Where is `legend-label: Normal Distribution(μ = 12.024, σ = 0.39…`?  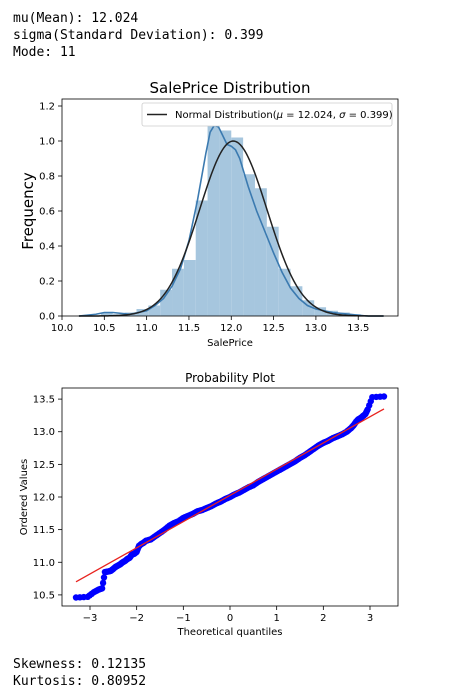 legend-label: Normal Distribution(μ = 12.024, σ = 0.39… is located at coordinates (284, 115).